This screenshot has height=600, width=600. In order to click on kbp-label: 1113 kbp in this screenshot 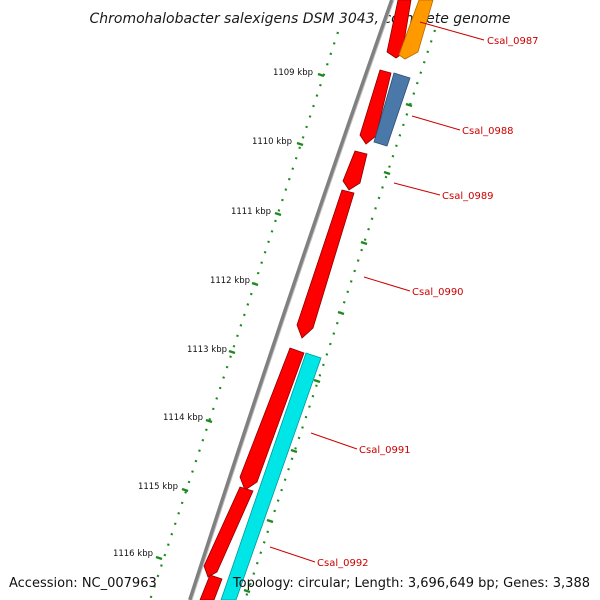, I will do `click(207, 350)`.